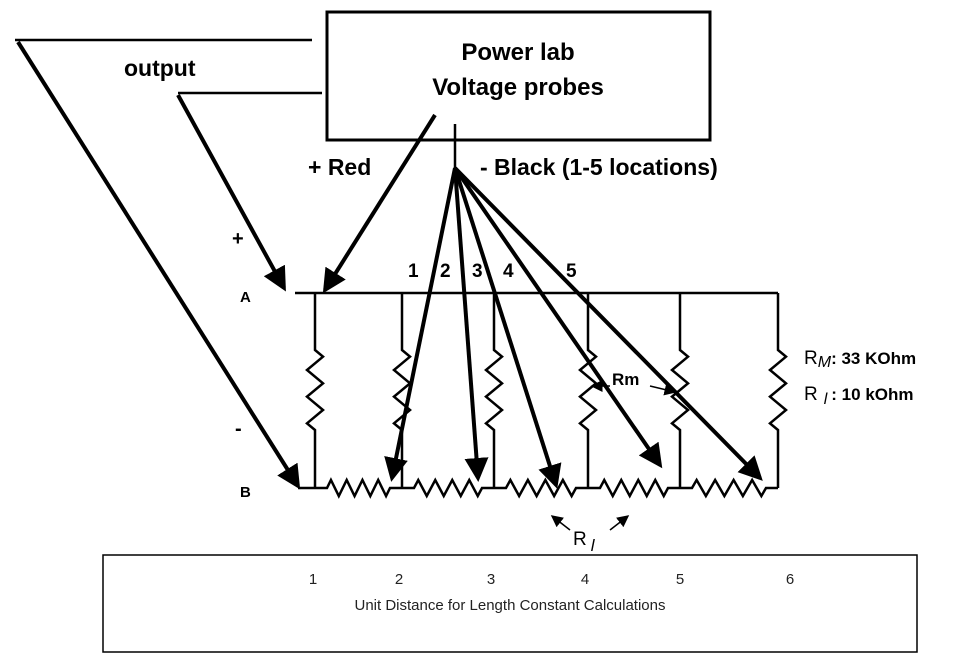 Image resolution: width=963 pixels, height=656 pixels. I want to click on rm-label: Rm, so click(625, 379).